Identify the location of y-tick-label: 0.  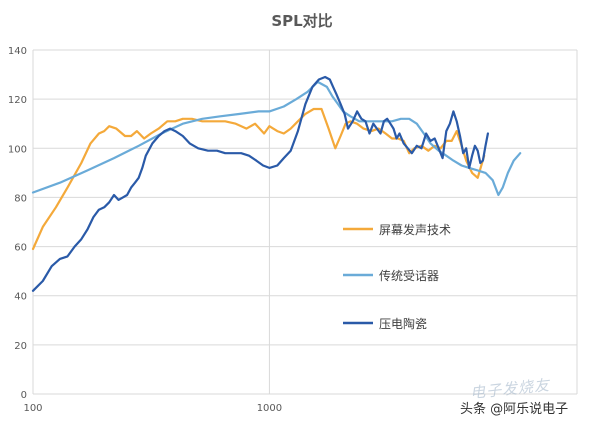
(24, 395).